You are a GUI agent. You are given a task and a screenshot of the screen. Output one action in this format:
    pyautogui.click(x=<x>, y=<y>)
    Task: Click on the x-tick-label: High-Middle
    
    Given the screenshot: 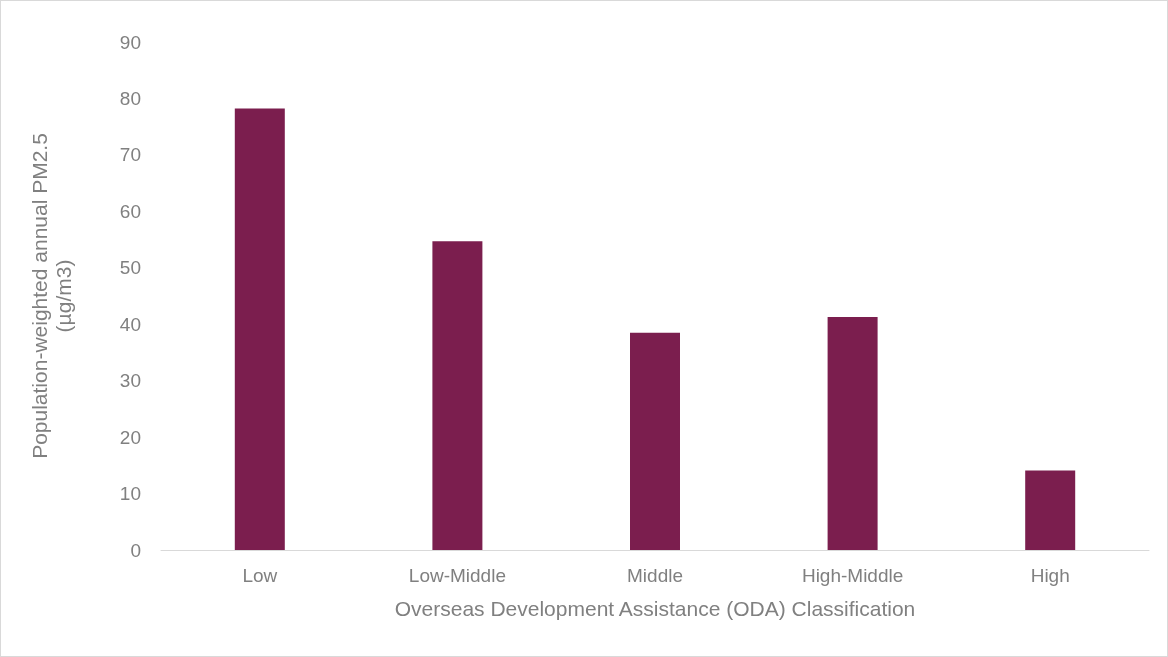 What is the action you would take?
    pyautogui.click(x=852, y=575)
    